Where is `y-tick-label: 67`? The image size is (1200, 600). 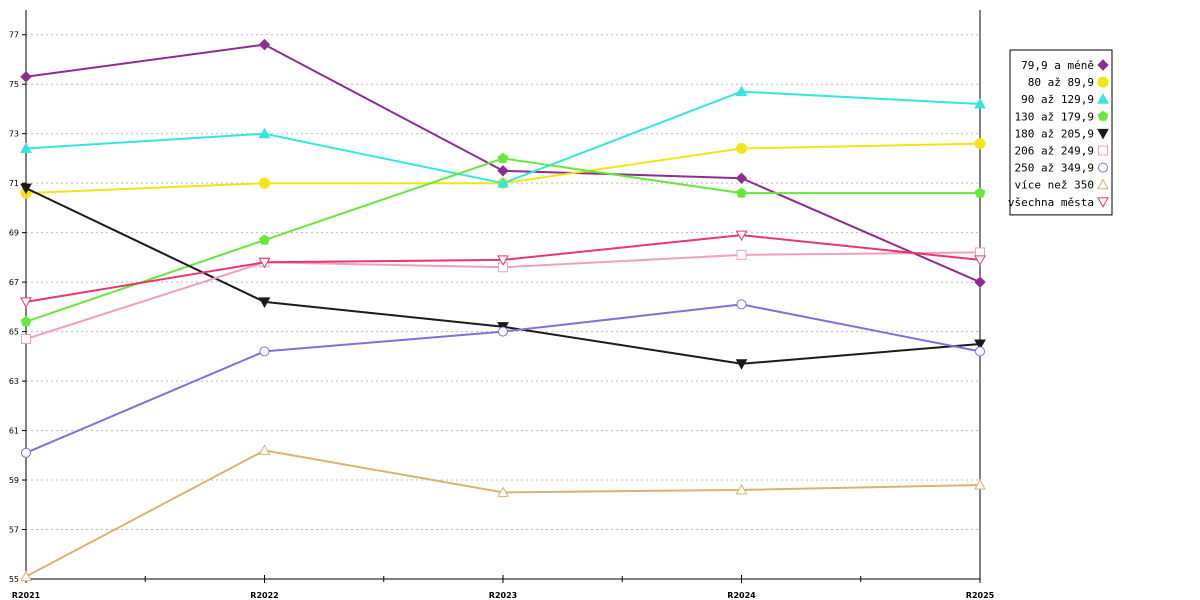
y-tick-label: 67 is located at coordinates (14, 282).